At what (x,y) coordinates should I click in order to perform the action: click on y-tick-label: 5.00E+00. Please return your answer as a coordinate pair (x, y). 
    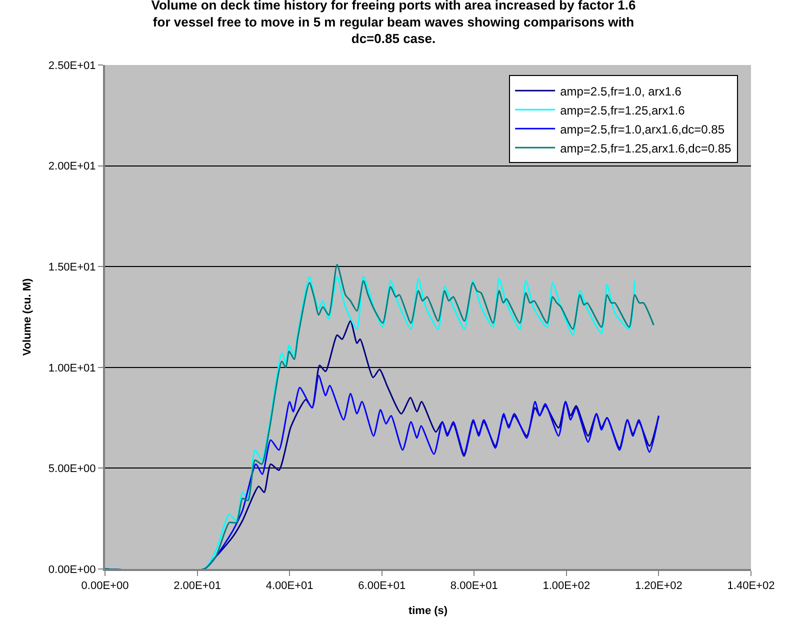
    Looking at the image, I should click on (72, 469).